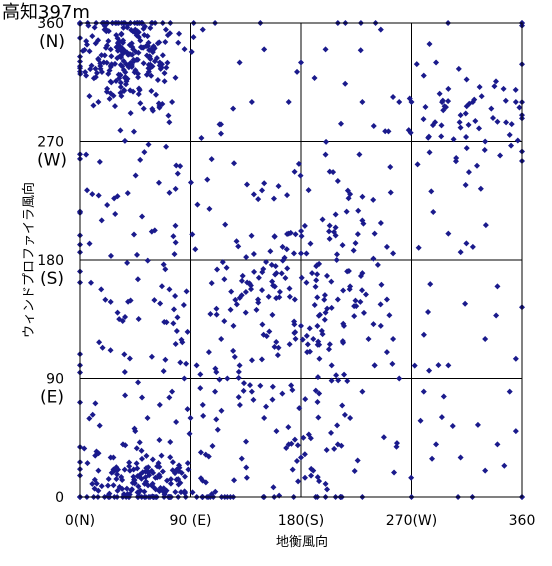  What do you see at coordinates (50, 143) in the screenshot?
I see `y-tick-label: 270` at bounding box center [50, 143].